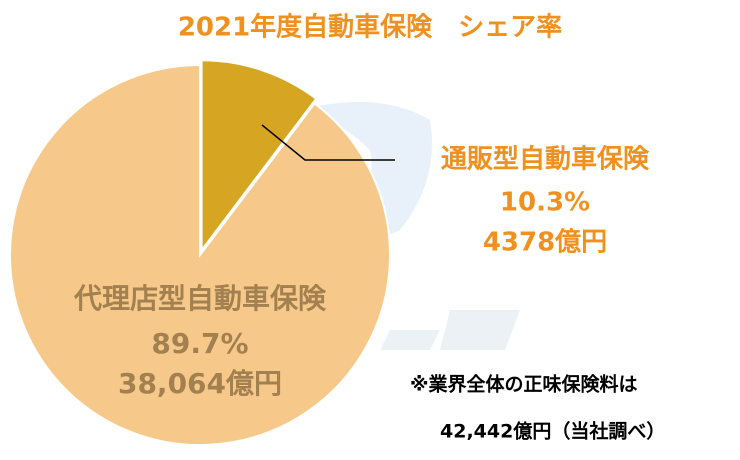 This screenshot has width=740, height=460. Describe the element at coordinates (545, 159) in the screenshot. I see `slice-label: 通販型自動車保険` at that location.